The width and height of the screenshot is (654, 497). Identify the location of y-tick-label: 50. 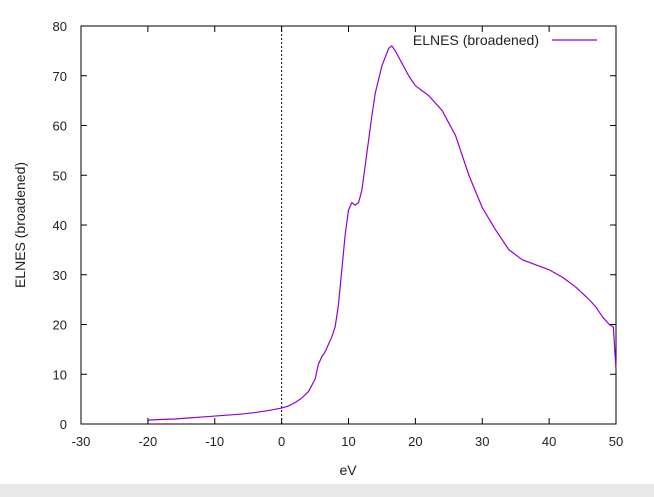
(60, 175).